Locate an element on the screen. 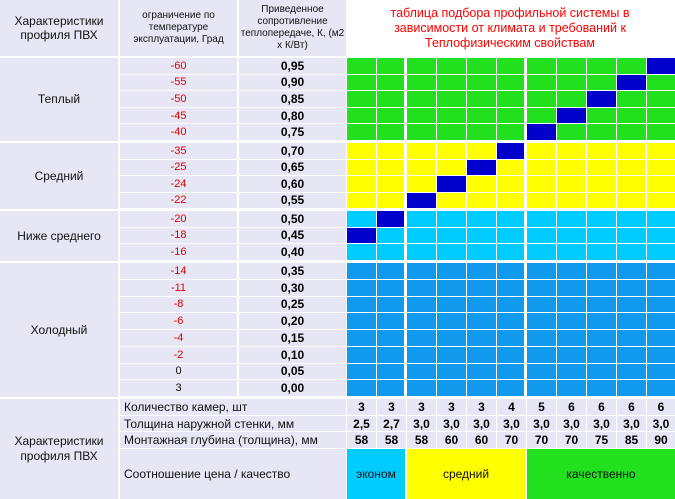  resistance-value: 0,10 is located at coordinates (292, 354).